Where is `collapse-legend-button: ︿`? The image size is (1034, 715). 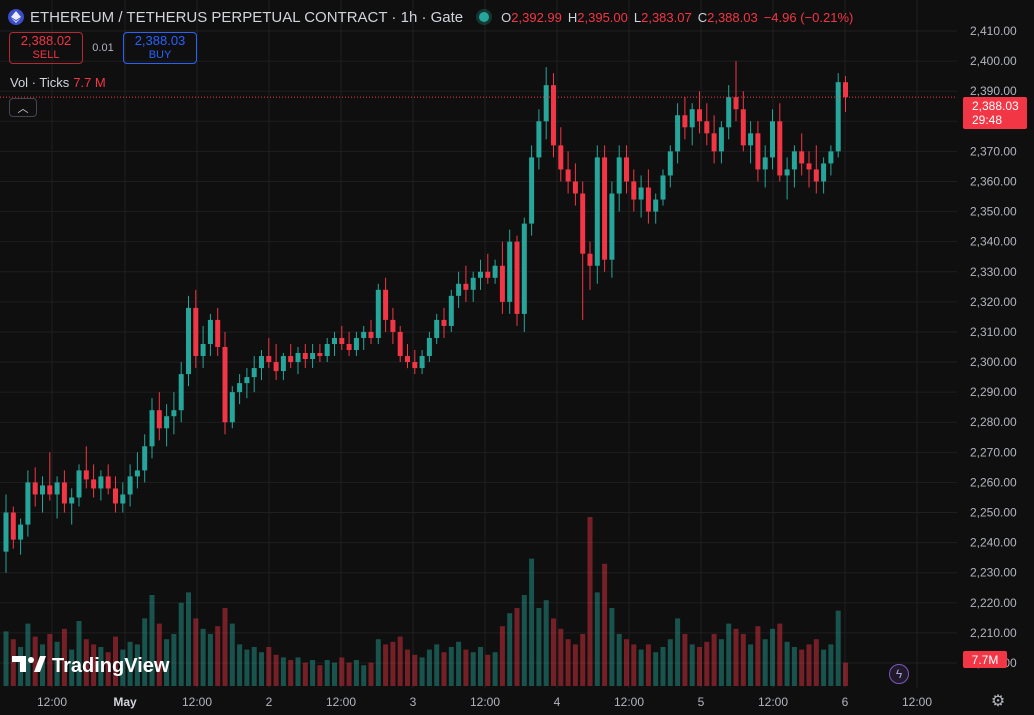
collapse-legend-button: ︿ is located at coordinates (23, 107).